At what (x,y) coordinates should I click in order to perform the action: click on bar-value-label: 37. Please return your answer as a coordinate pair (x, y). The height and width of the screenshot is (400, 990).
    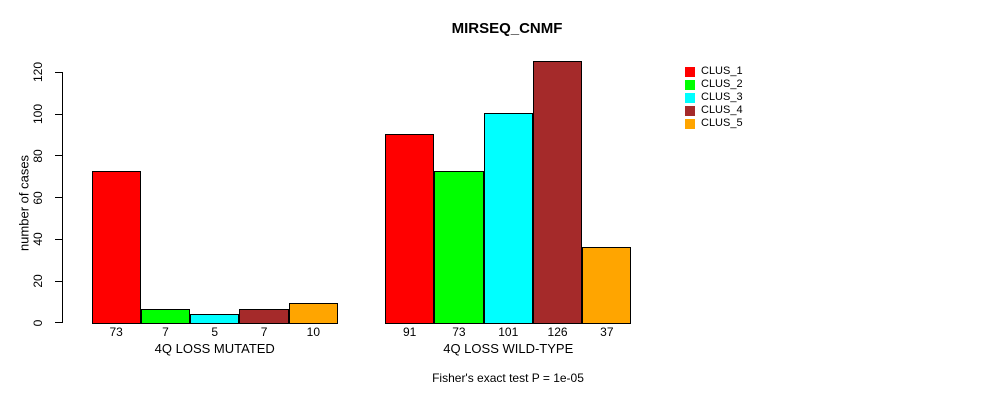
    Looking at the image, I should click on (607, 332).